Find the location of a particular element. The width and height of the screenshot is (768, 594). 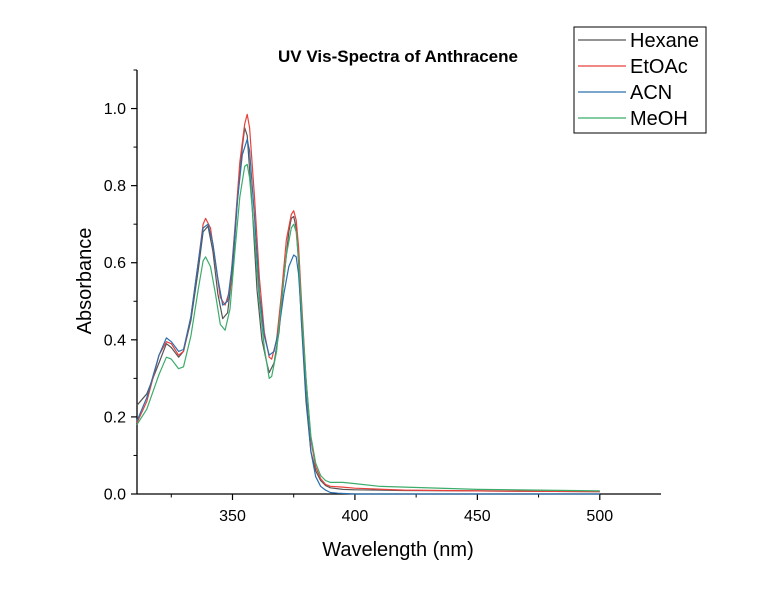

legend-label-meoh: MeOH is located at coordinates (659, 119).